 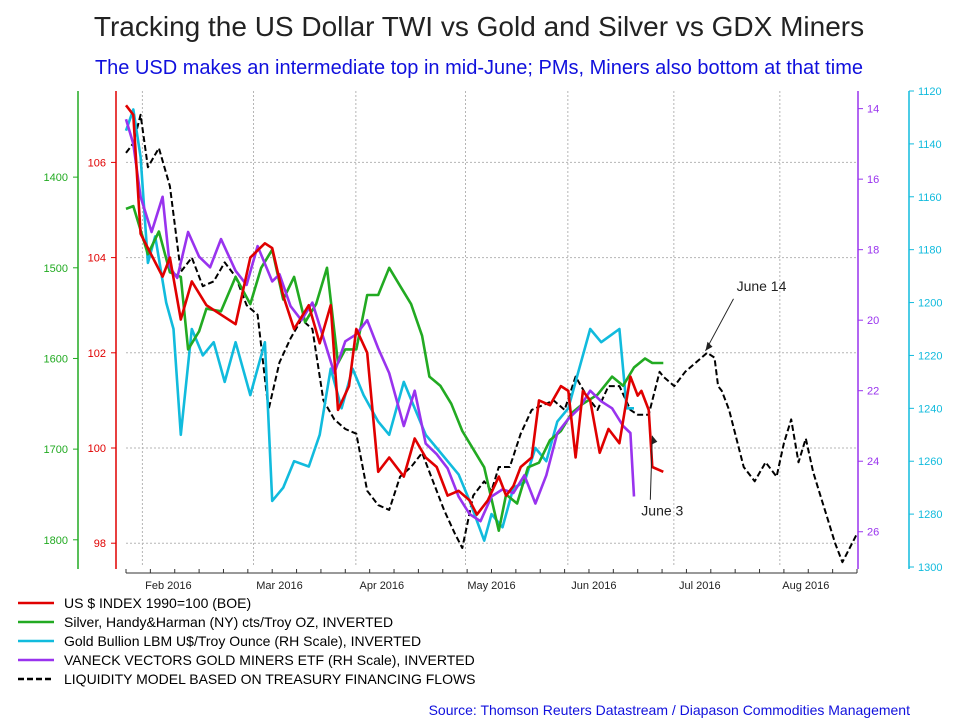 What do you see at coordinates (873, 533) in the screenshot?
I see `gdx-tick-label-6: 26` at bounding box center [873, 533].